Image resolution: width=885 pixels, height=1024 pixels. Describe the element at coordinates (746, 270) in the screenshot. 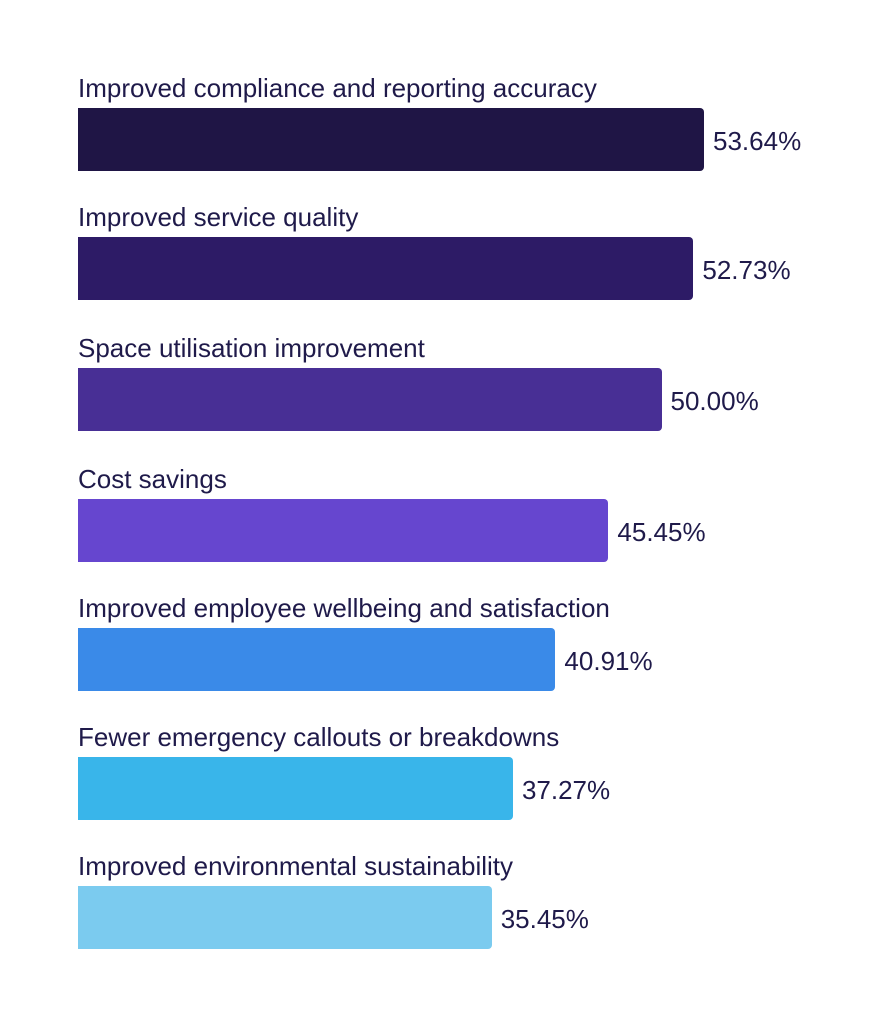

I see `value-label: 52.73%` at that location.